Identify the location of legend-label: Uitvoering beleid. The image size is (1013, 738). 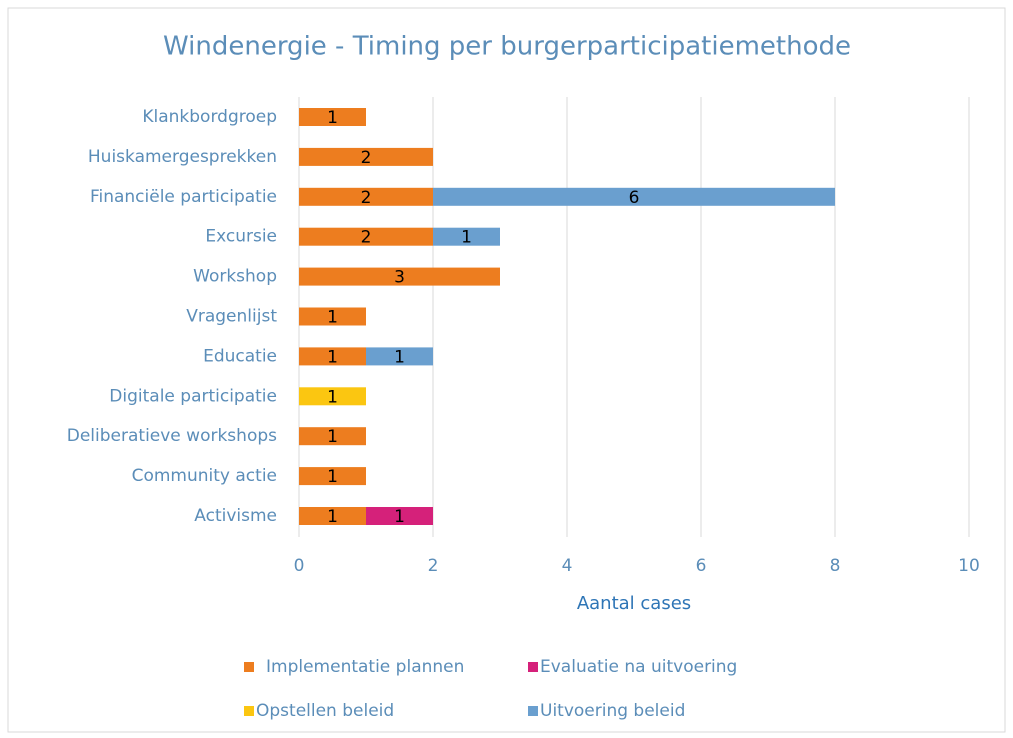
(612, 711).